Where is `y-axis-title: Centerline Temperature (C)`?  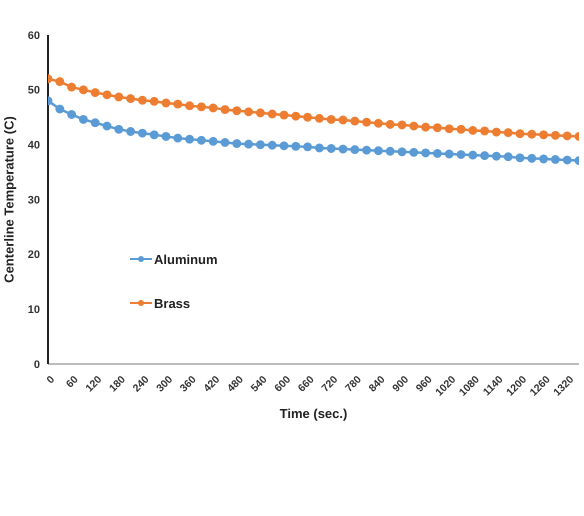 y-axis-title: Centerline Temperature (C) is located at coordinates (9, 199).